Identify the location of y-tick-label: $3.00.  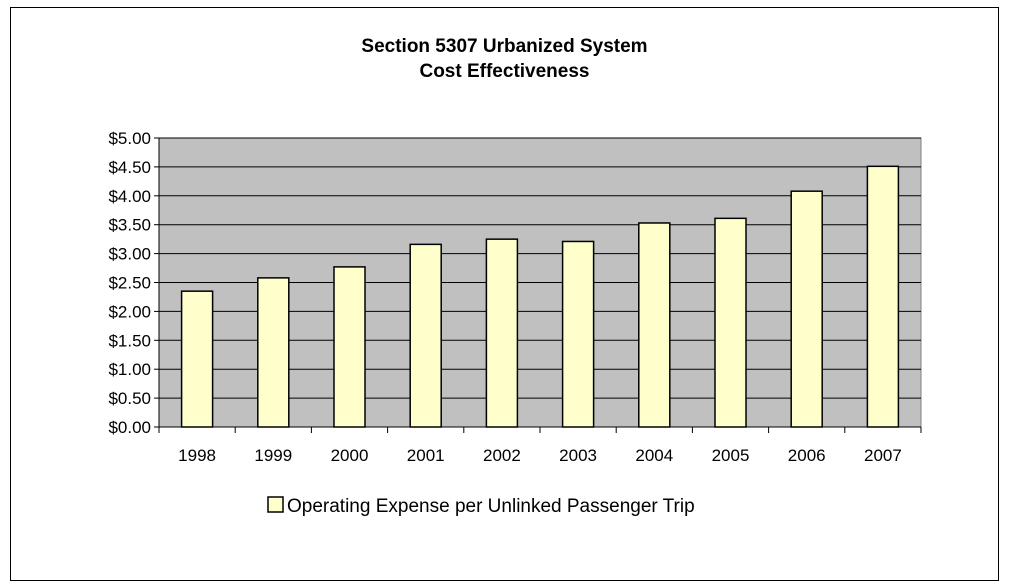
(129, 254).